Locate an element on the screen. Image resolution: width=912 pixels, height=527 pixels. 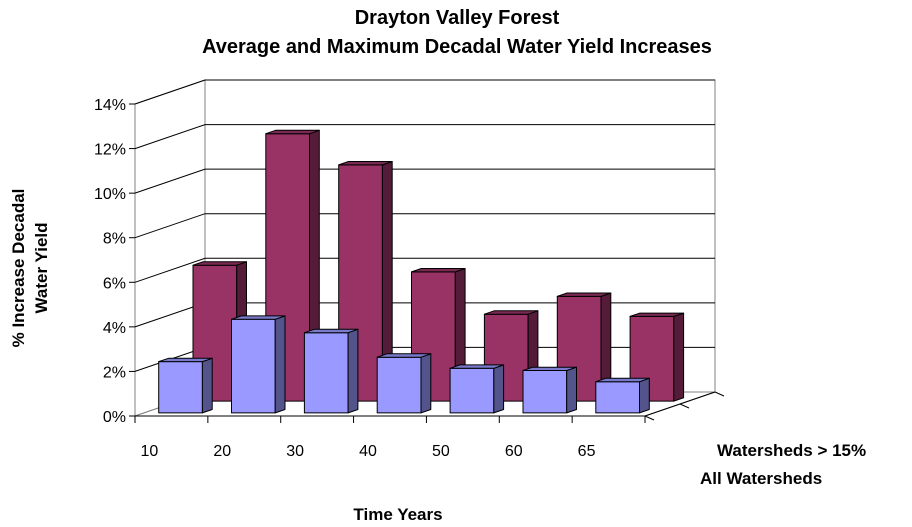
x-tick-label: 30 is located at coordinates (295, 451).